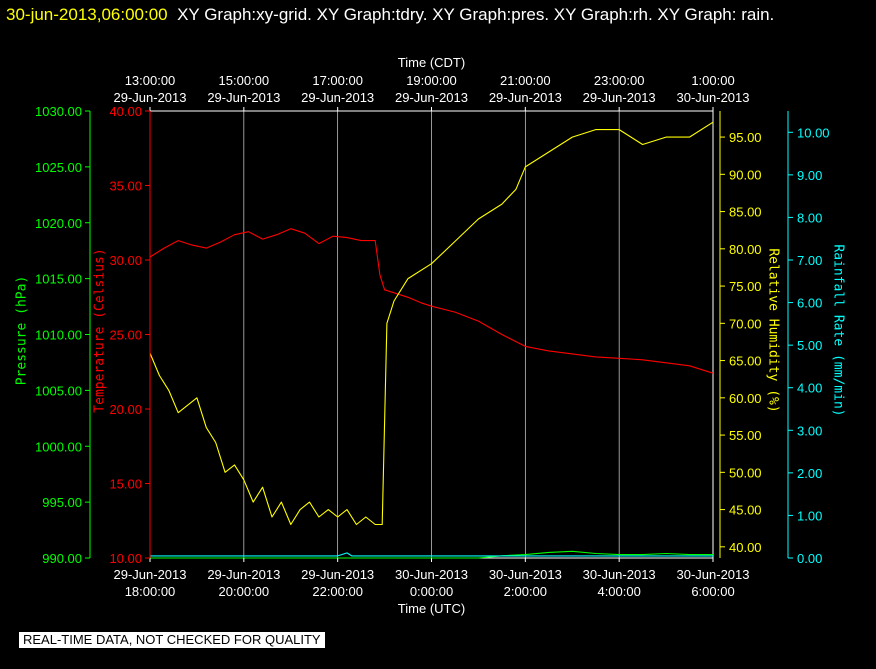  Describe the element at coordinates (244, 80) in the screenshot. I see `x-top-tick-label: 15:00:00` at that location.